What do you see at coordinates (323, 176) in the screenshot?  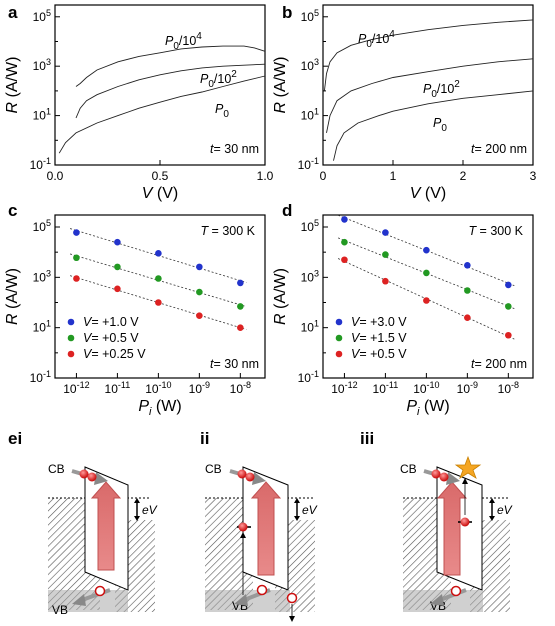 I see `x-tick-label: 0` at bounding box center [323, 176].